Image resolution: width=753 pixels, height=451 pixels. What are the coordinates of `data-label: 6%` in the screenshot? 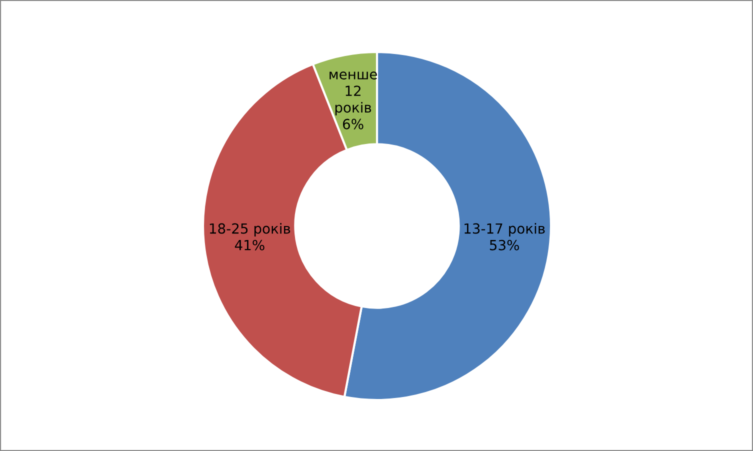 It's located at (353, 124).